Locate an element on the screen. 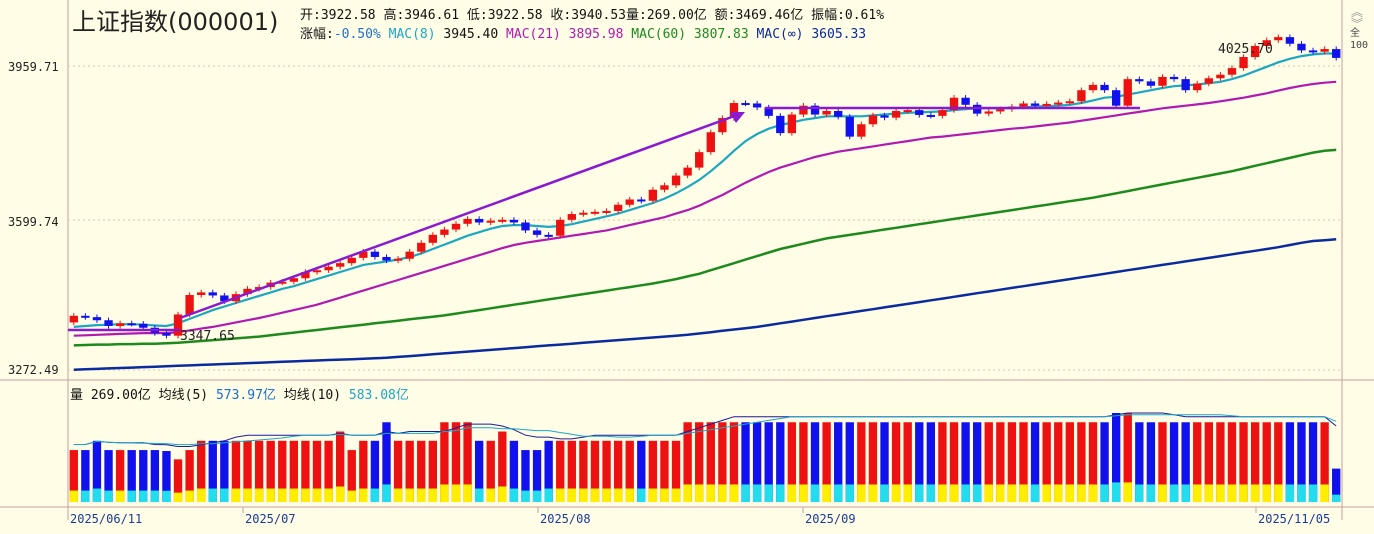 Image resolution: width=1374 pixels, height=534 pixels. open-value: 3922.58 is located at coordinates (348, 15).